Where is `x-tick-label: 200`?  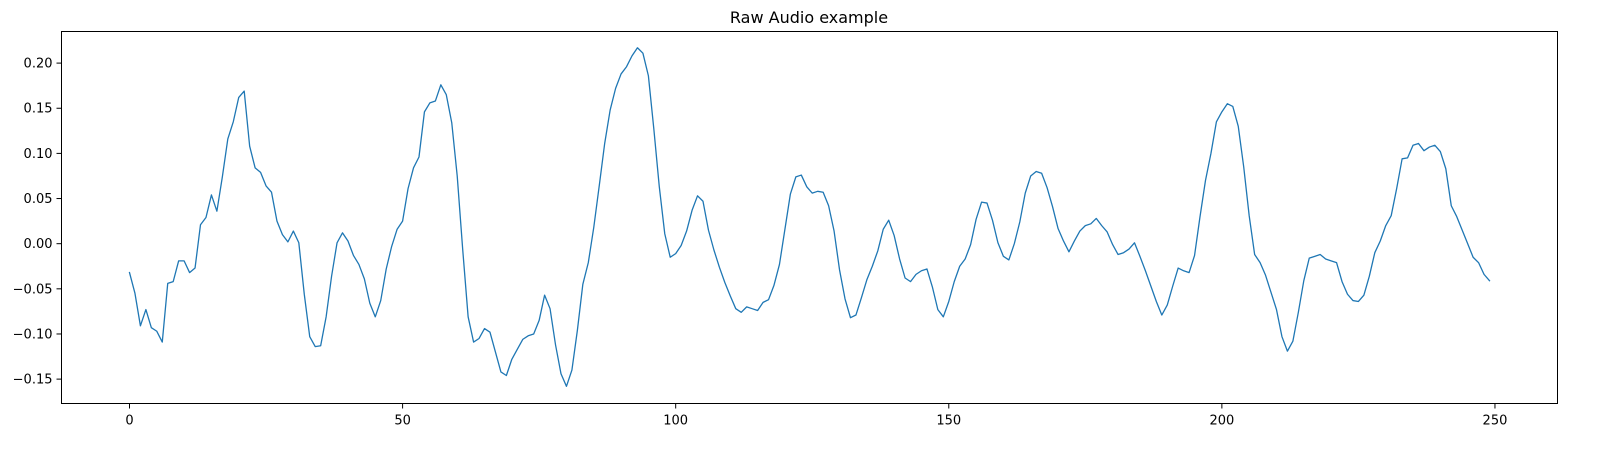 x-tick-label: 200 is located at coordinates (1221, 421).